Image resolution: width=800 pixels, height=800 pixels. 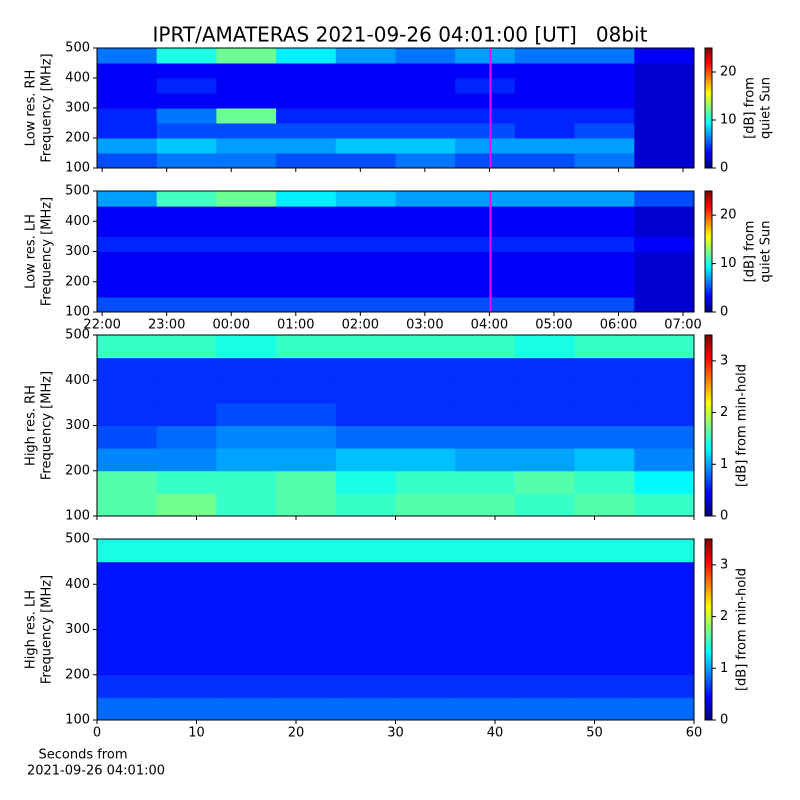 What do you see at coordinates (742, 629) in the screenshot?
I see `colorbar-label: [dB] from min-hold` at bounding box center [742, 629].